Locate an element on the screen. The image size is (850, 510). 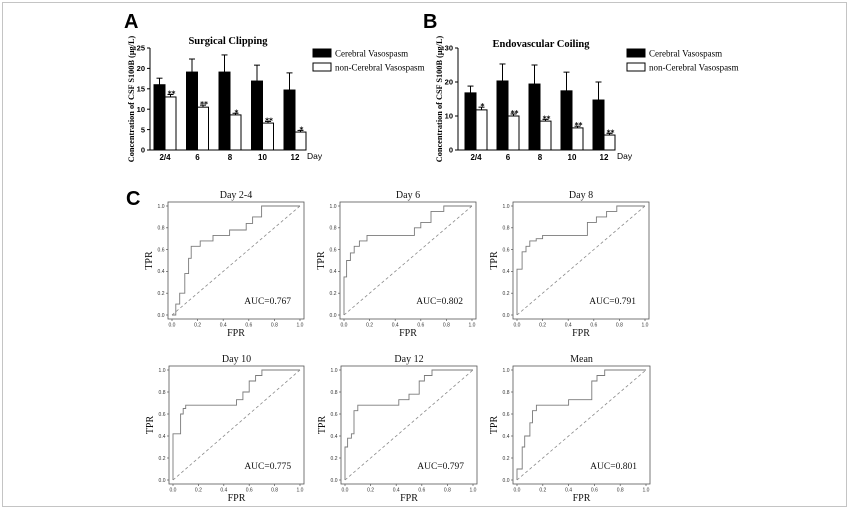
legend-label: Cerebral Vasospasm is located at coordinates (371, 54).